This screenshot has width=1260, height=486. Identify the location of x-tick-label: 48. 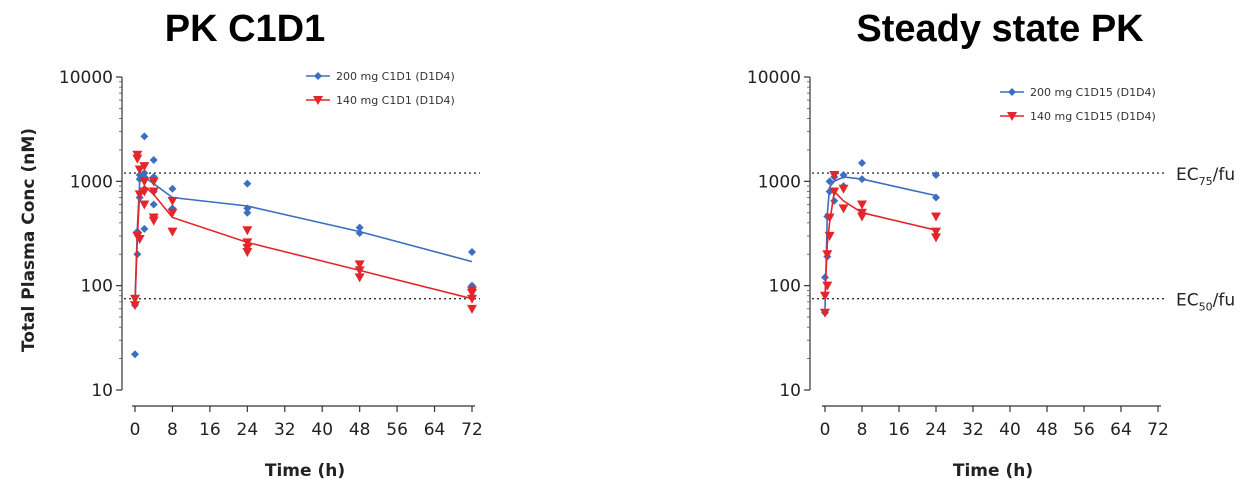
(360, 430).